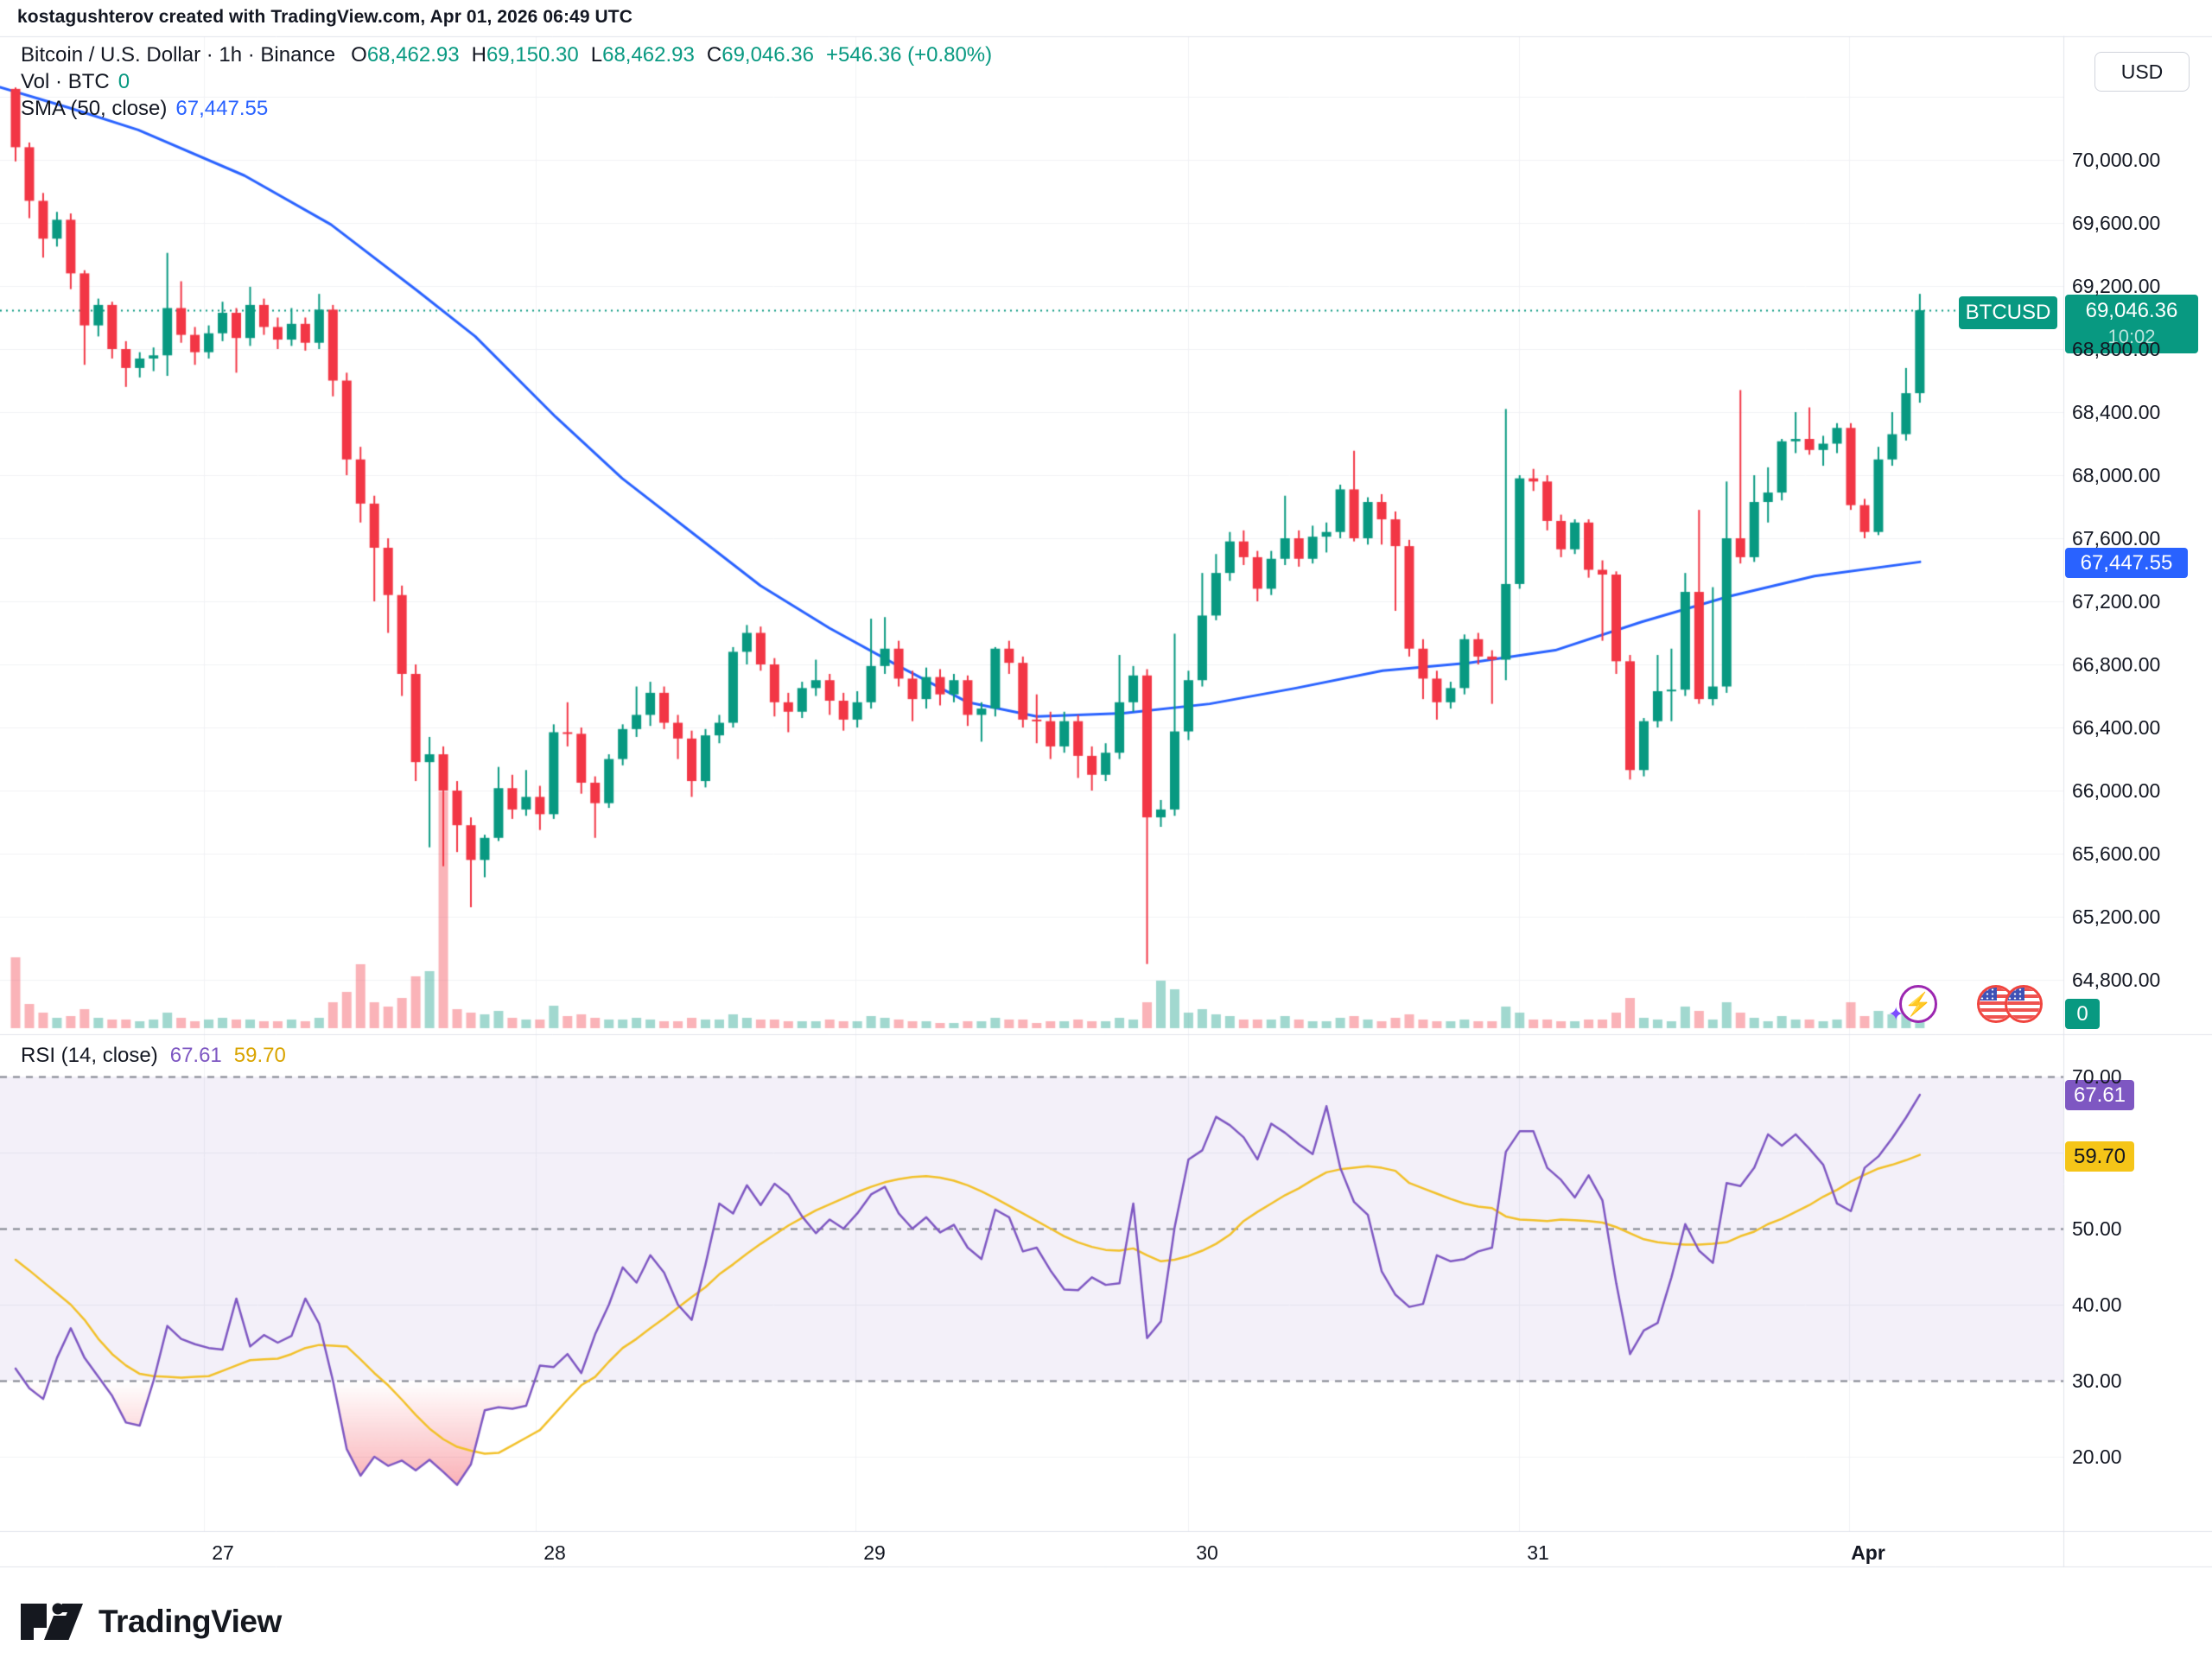 The width and height of the screenshot is (2212, 1671). What do you see at coordinates (89, 1055) in the screenshot?
I see `rsi-label: RSI (14, close)` at bounding box center [89, 1055].